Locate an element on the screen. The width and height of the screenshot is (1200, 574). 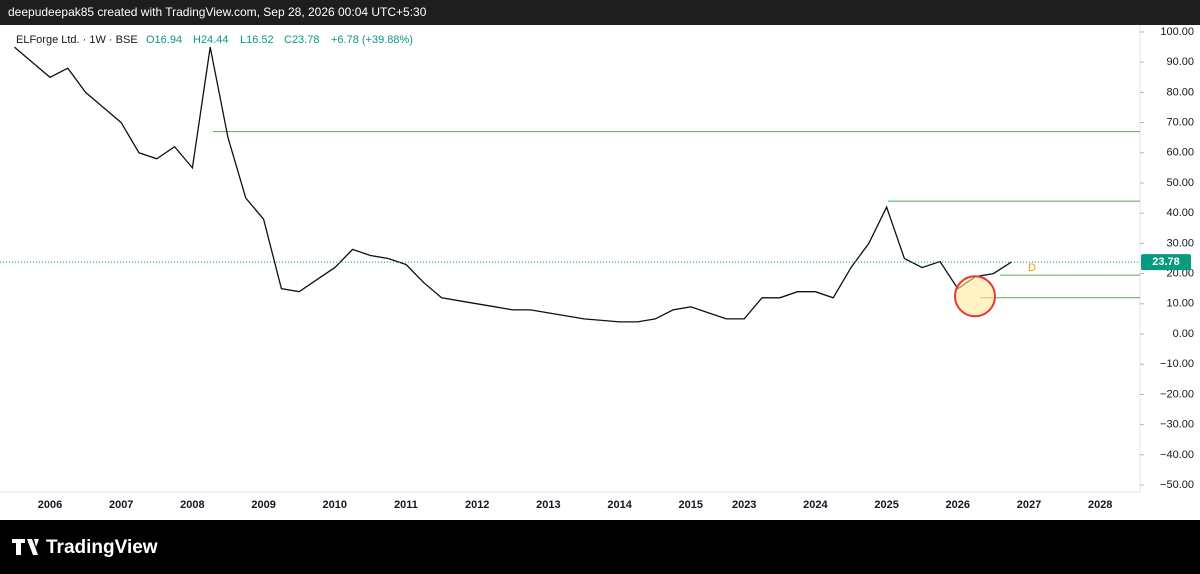
legend-symbol: ELForge Ltd. · 1W · BSE is located at coordinates (77, 40).